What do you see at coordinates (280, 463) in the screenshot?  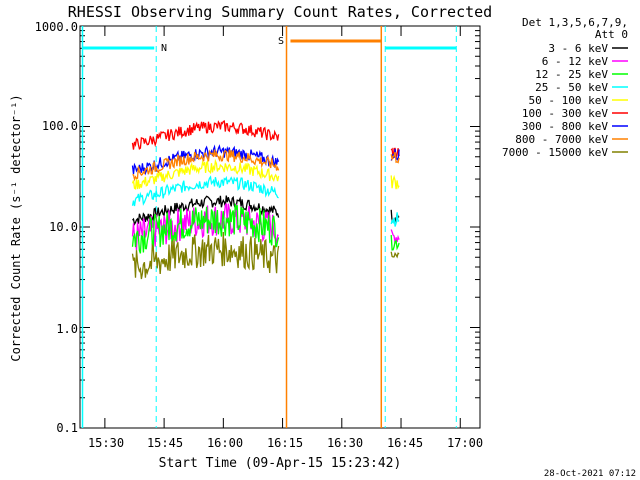 I see `x-axis-label: Start Time (09-Apr-15 15:23:42)` at bounding box center [280, 463].